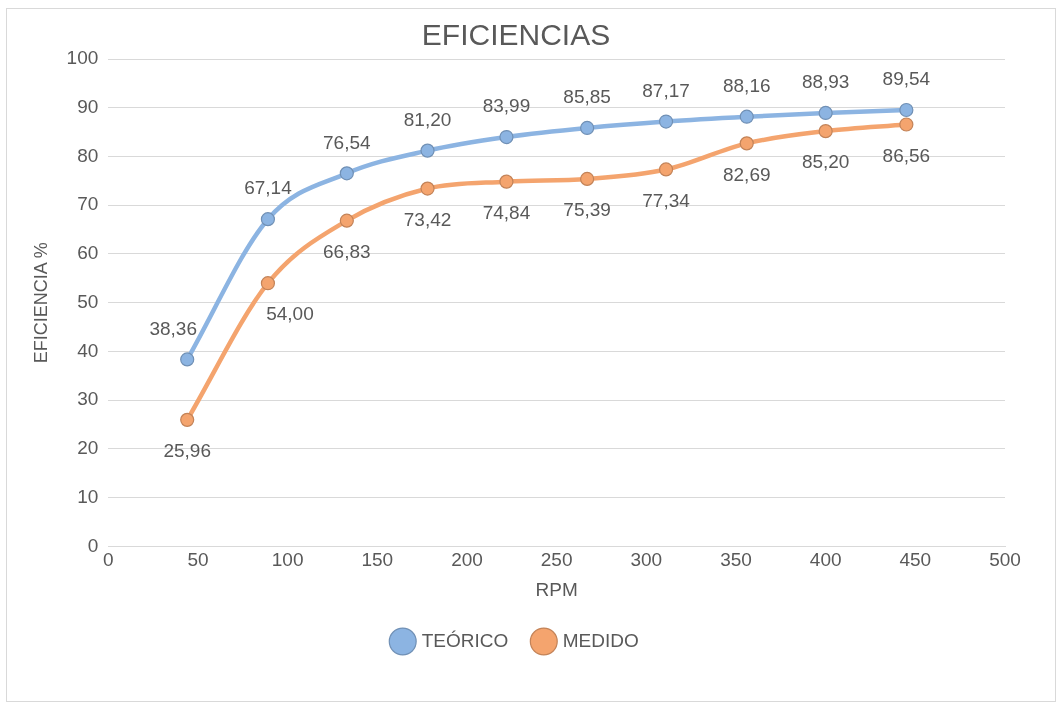 This screenshot has width=1059, height=704. Describe the element at coordinates (746, 85) in the screenshot. I see `data-label: 88,16` at that location.